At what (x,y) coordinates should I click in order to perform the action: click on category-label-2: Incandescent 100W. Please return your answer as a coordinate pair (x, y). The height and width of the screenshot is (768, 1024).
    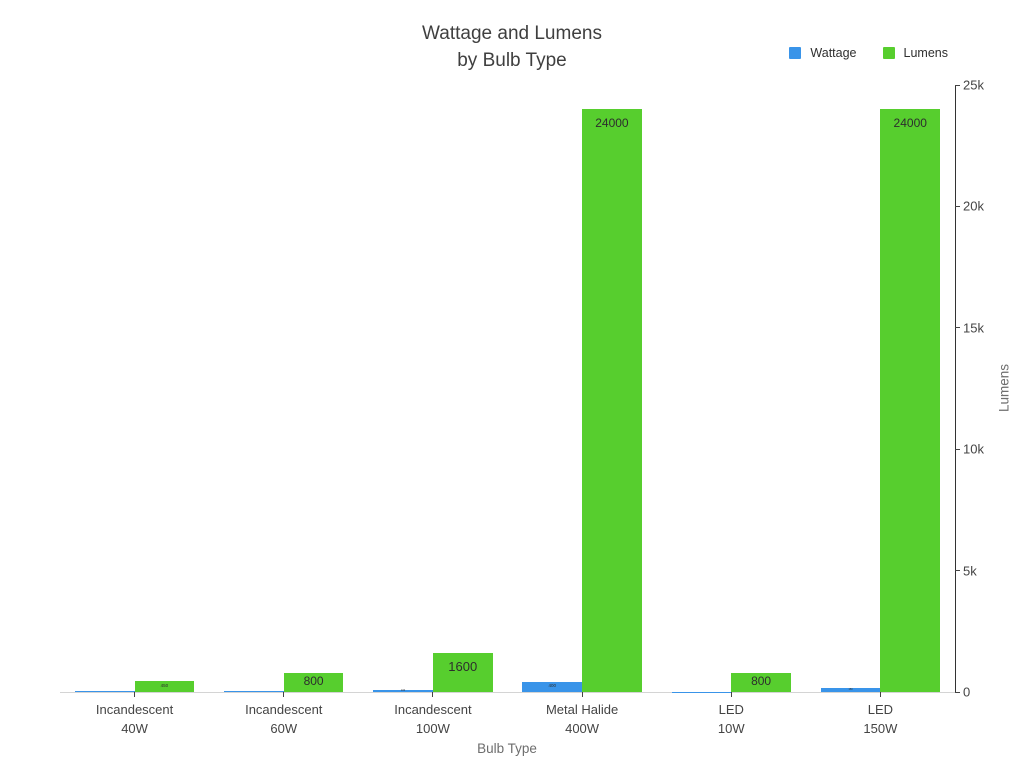
    Looking at the image, I should click on (433, 719).